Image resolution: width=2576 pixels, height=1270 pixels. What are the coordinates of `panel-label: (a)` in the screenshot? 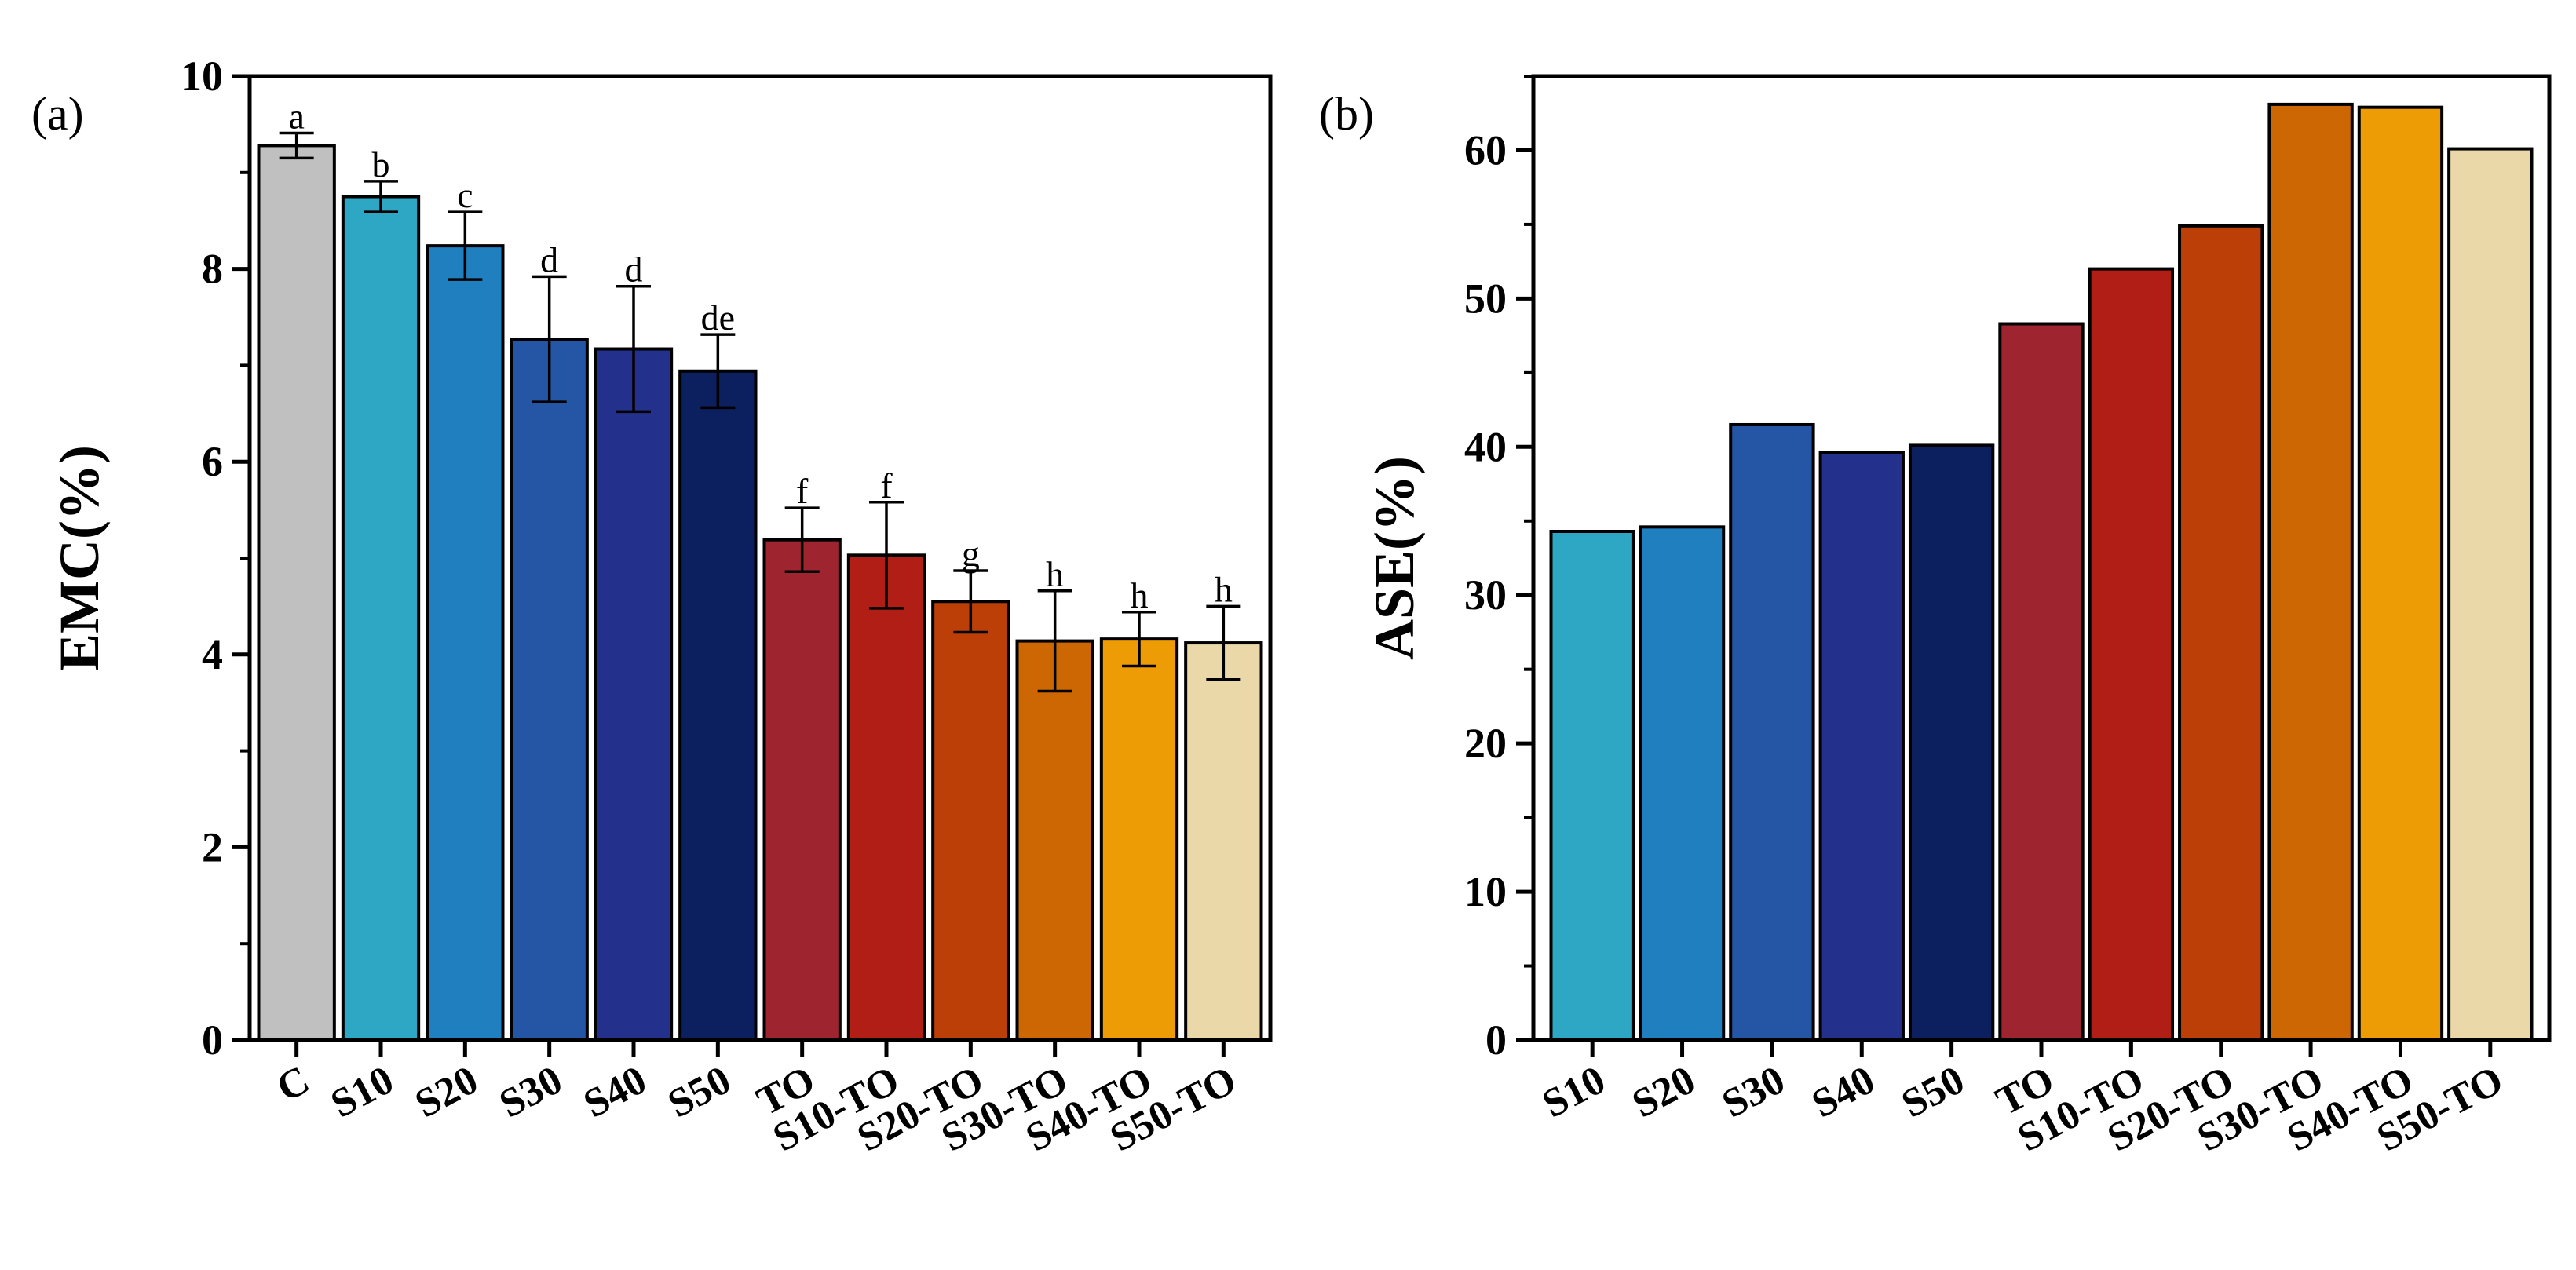 It's located at (57, 114).